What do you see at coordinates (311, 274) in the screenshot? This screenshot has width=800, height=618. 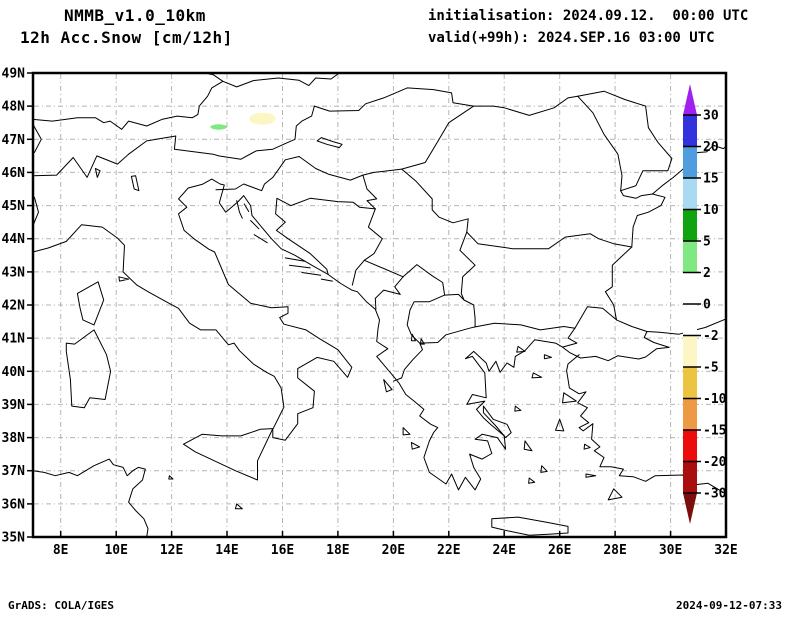 I see `feature-islands-korcula` at bounding box center [311, 274].